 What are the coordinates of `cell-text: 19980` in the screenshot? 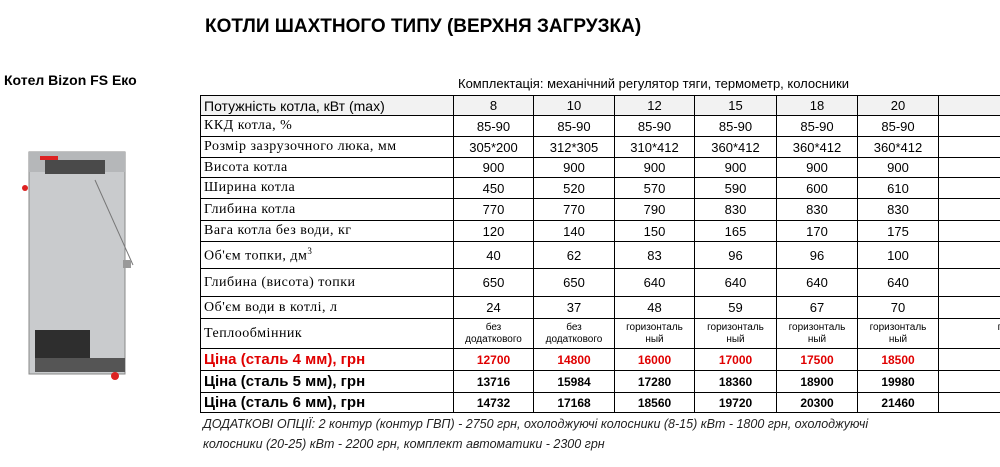 It's located at (898, 381).